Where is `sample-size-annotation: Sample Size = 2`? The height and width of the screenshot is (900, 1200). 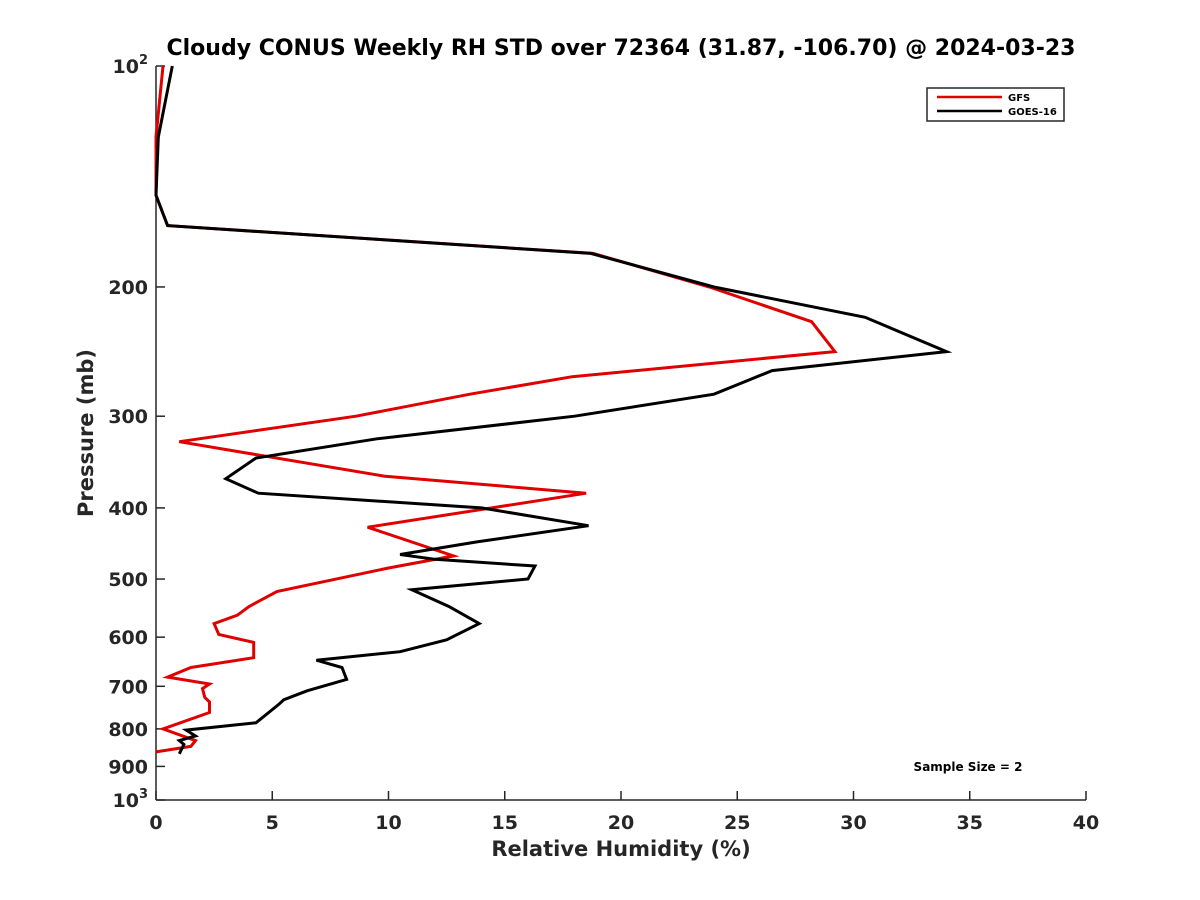 sample-size-annotation: Sample Size = 2 is located at coordinates (968, 767).